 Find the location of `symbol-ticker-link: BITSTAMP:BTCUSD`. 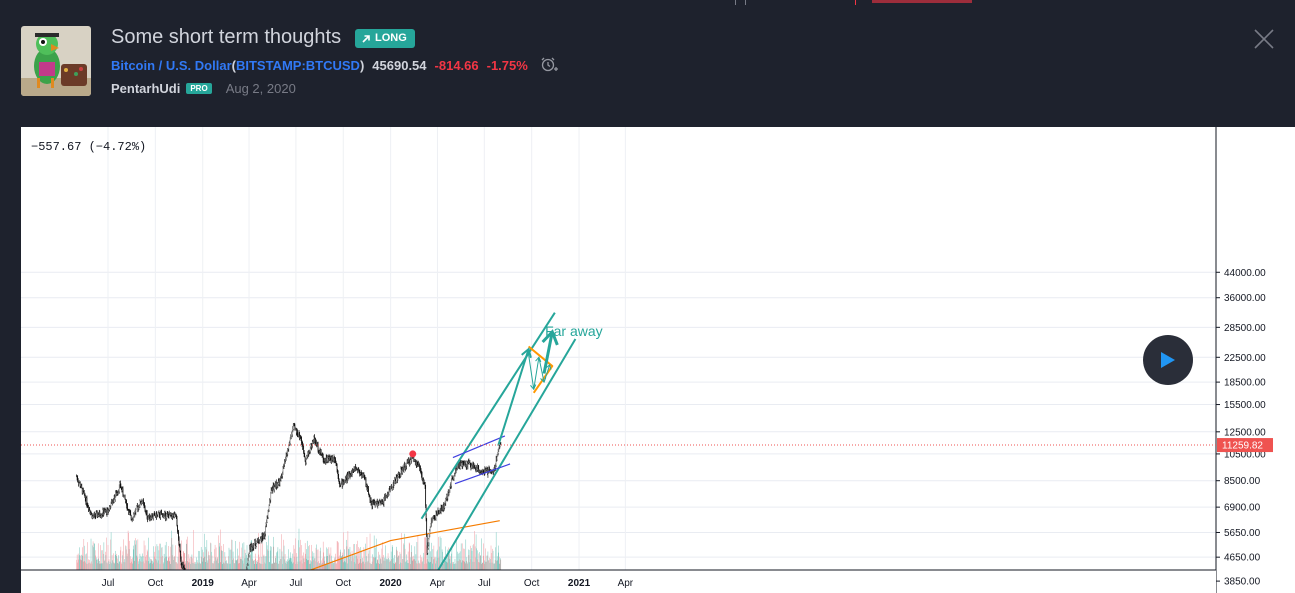

symbol-ticker-link: BITSTAMP:BTCUSD is located at coordinates (297, 65).